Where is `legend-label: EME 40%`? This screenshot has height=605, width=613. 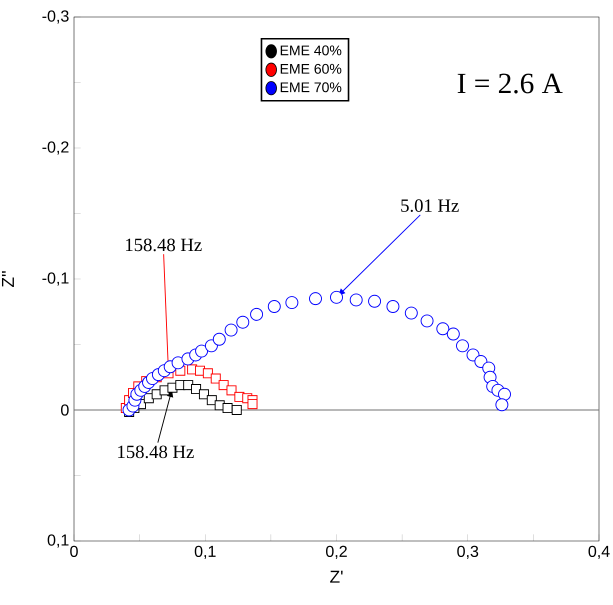
legend-label: EME 40% is located at coordinates (311, 50).